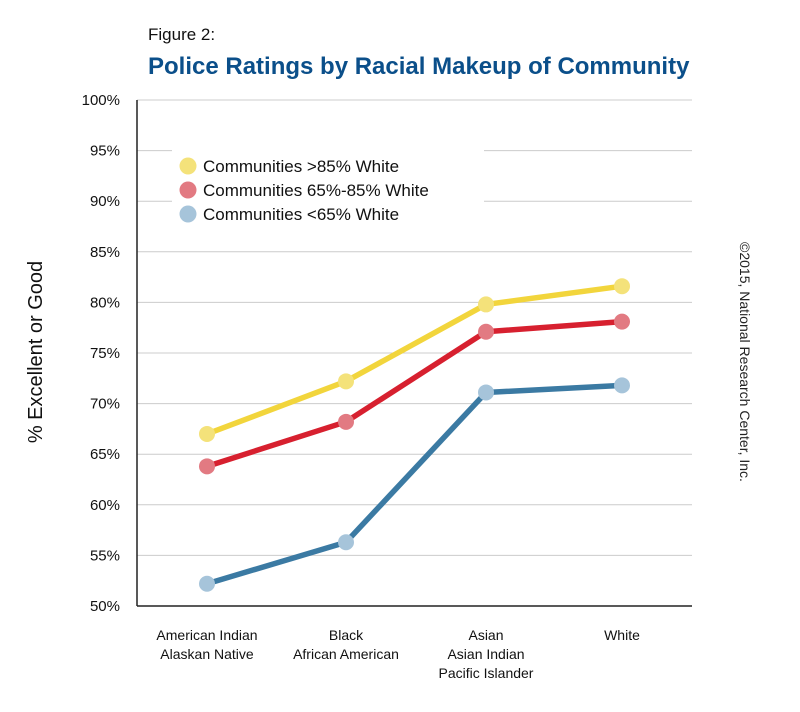 The width and height of the screenshot is (800, 712). What do you see at coordinates (105, 555) in the screenshot?
I see `y-tick-label: 55%` at bounding box center [105, 555].